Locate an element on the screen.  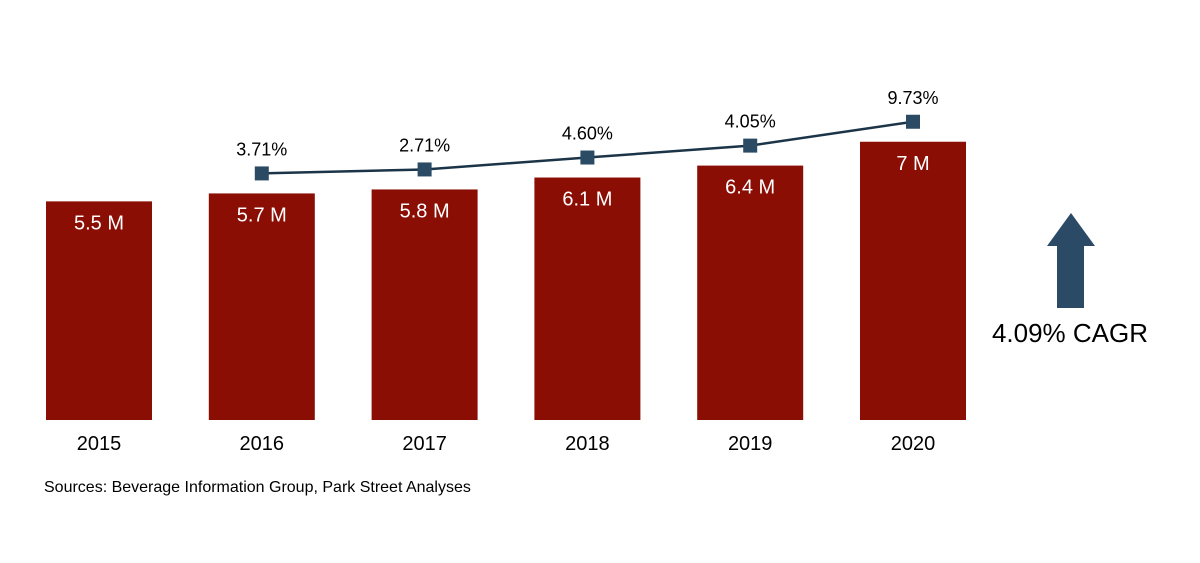
cagr-label: 4.09% CAGR is located at coordinates (1070, 333).